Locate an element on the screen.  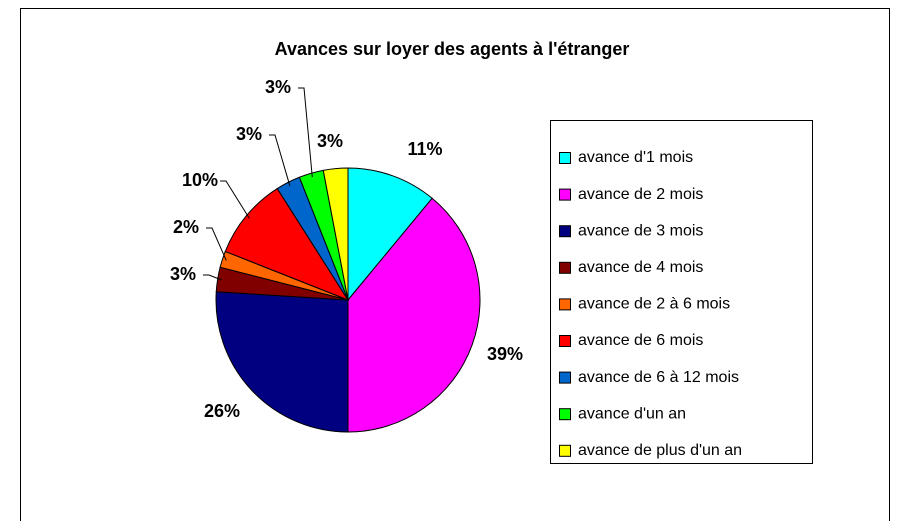
data-label: 10% is located at coordinates (200, 180).